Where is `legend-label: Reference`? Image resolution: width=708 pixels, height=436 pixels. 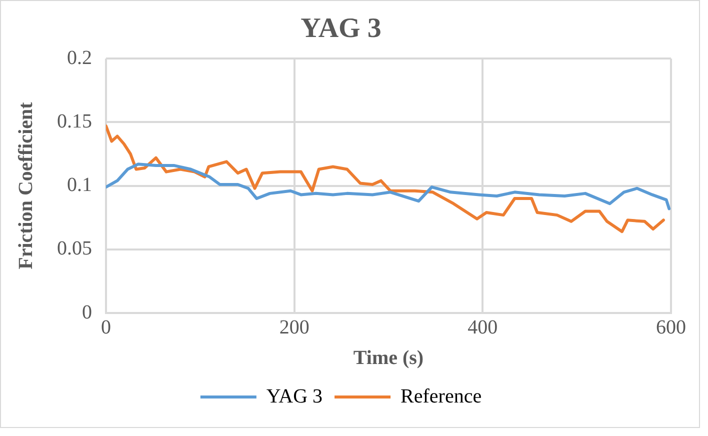
legend-label: Reference is located at coordinates (441, 396).